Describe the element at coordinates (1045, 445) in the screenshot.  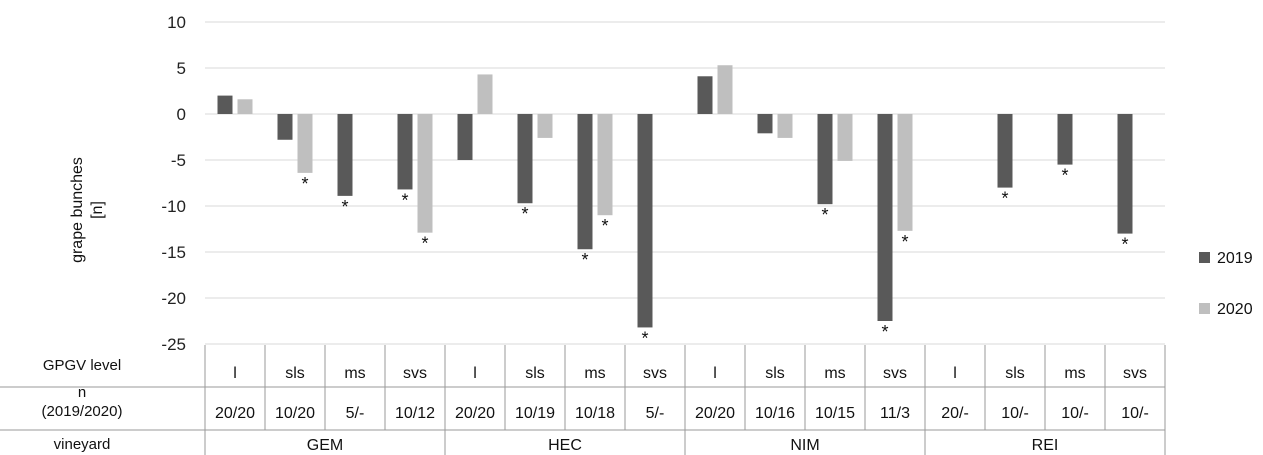
I see `vineyard-cell: REI` at that location.